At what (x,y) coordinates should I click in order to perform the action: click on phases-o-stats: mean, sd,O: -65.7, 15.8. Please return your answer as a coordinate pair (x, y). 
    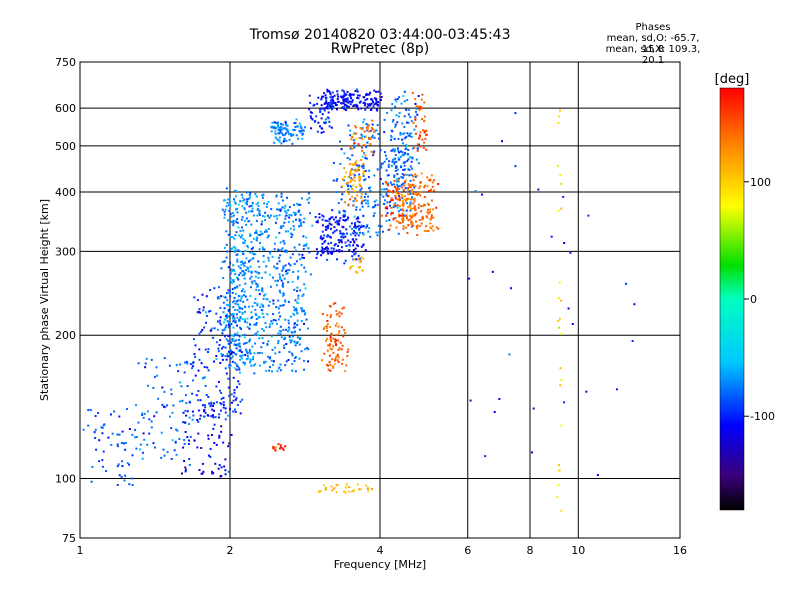
    Looking at the image, I should click on (653, 44).